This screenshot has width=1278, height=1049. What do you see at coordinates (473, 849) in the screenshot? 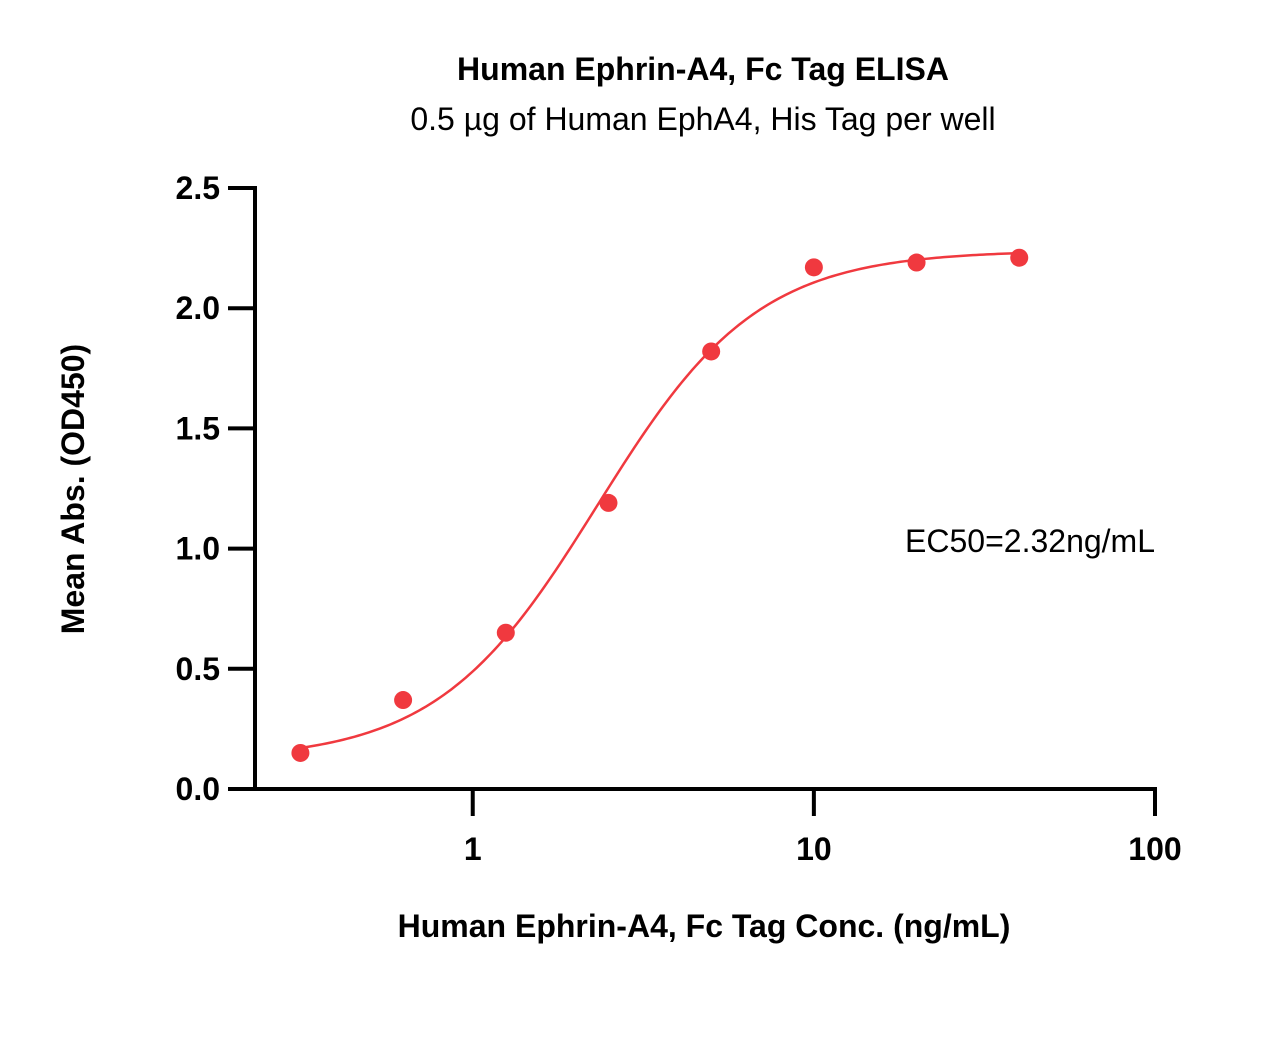
I see `x-tick-label-0: 1` at bounding box center [473, 849].